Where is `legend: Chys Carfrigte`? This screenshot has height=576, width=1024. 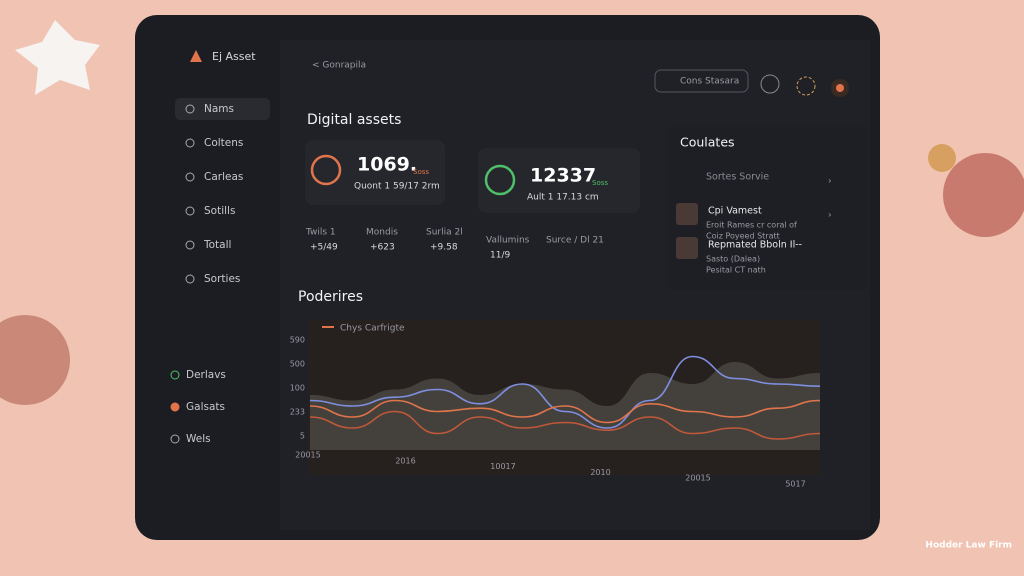
legend: Chys Carfrigte is located at coordinates (372, 329).